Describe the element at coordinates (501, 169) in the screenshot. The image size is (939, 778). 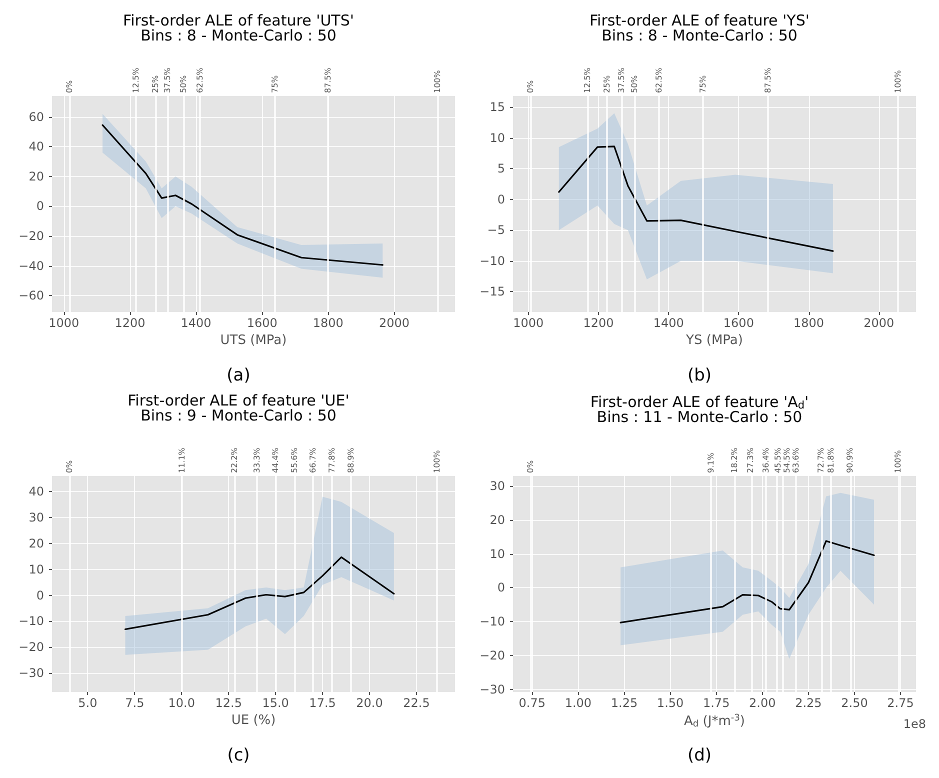
I see `y-tick-label: 5` at that location.